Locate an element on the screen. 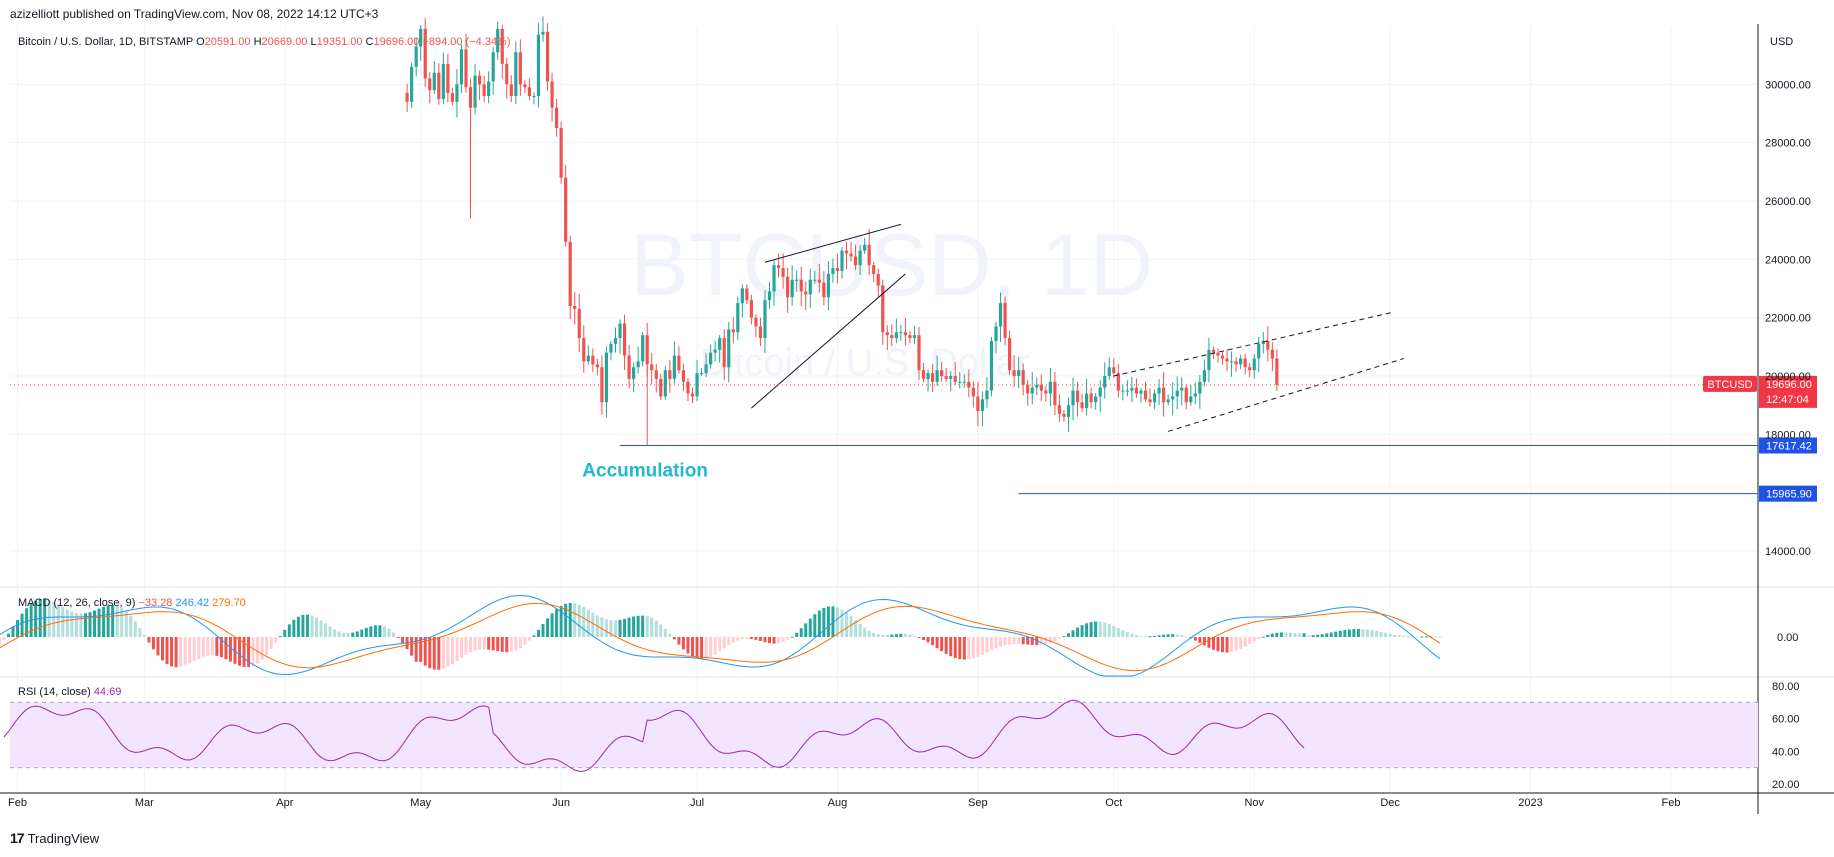 This screenshot has height=857, width=1834. trendline-wedge-lower is located at coordinates (828, 341).